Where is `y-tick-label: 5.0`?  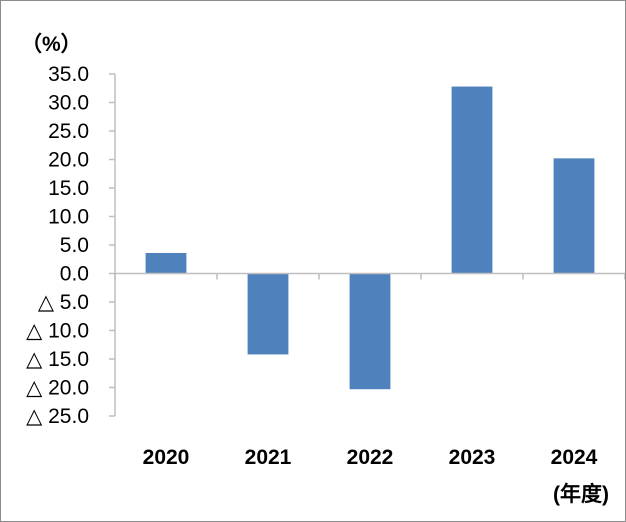
y-tick-label: 5.0 is located at coordinates (74, 245).